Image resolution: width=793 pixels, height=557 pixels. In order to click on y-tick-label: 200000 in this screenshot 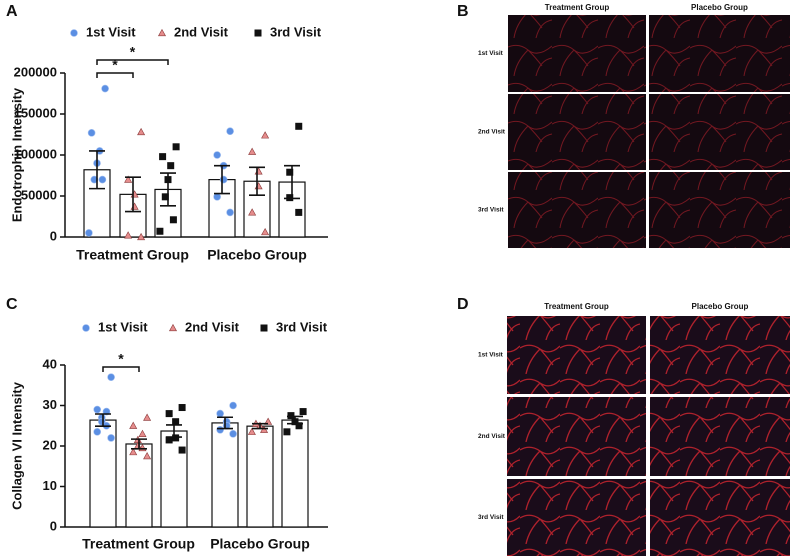, I will do `click(35, 71)`.